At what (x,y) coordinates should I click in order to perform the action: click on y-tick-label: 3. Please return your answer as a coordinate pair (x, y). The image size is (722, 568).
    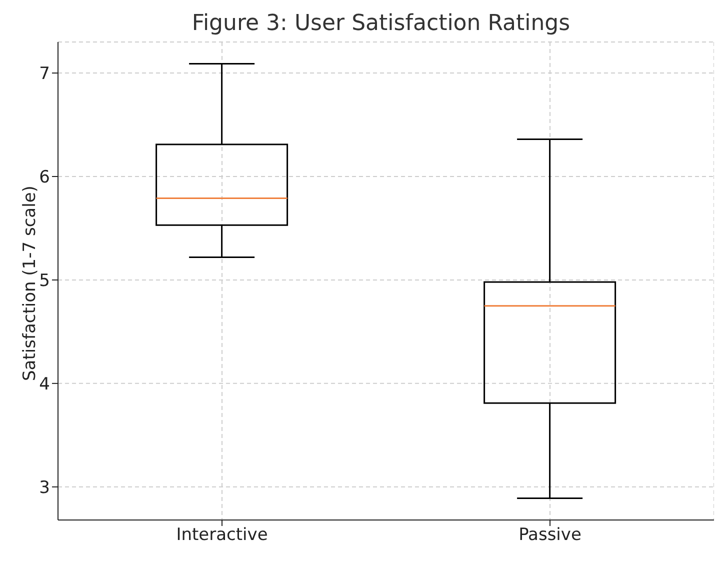
    Looking at the image, I should click on (44, 488).